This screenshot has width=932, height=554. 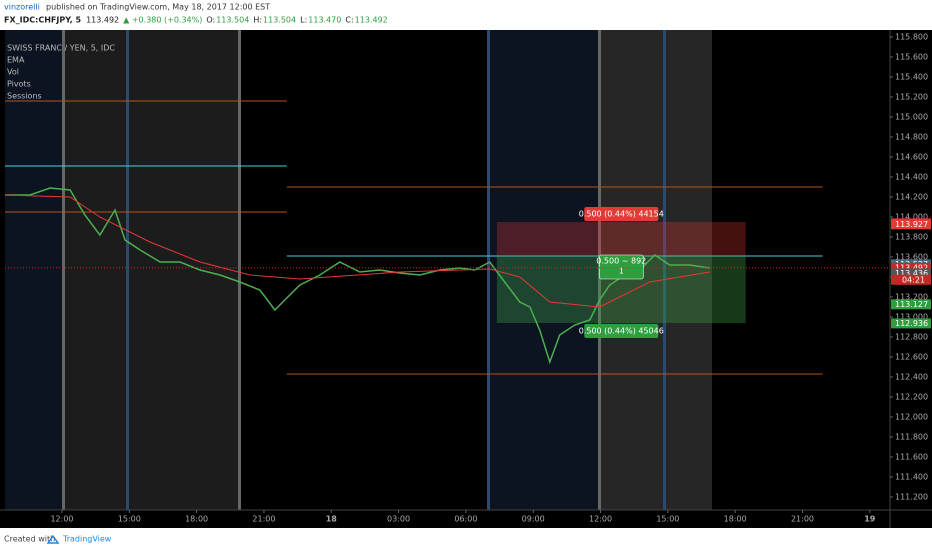 What do you see at coordinates (22, 7) in the screenshot?
I see `author: vinzorelli` at bounding box center [22, 7].